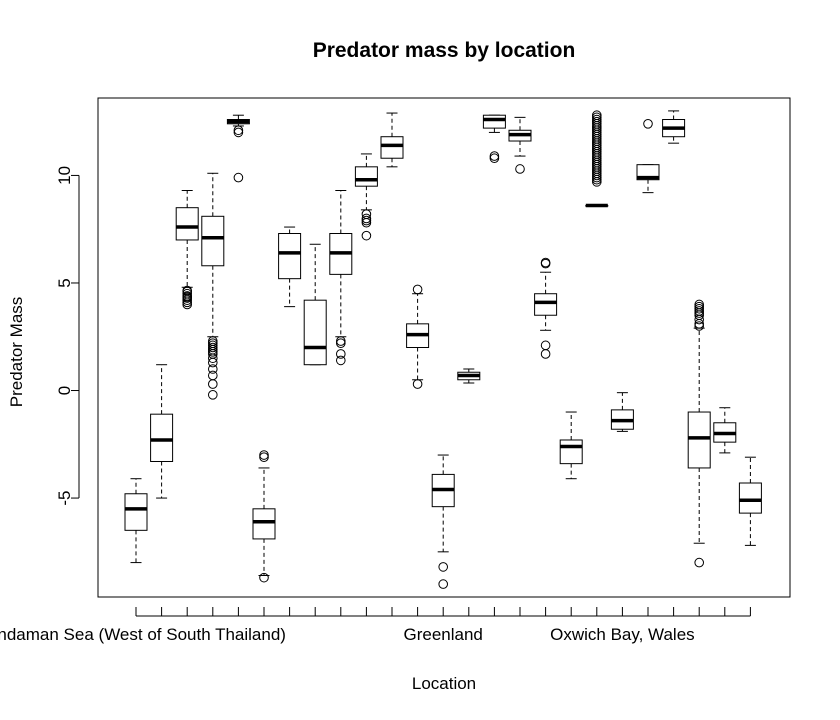 This screenshot has width=840, height=720. What do you see at coordinates (64, 497) in the screenshot?
I see `y-tick-label: -5` at bounding box center [64, 497].